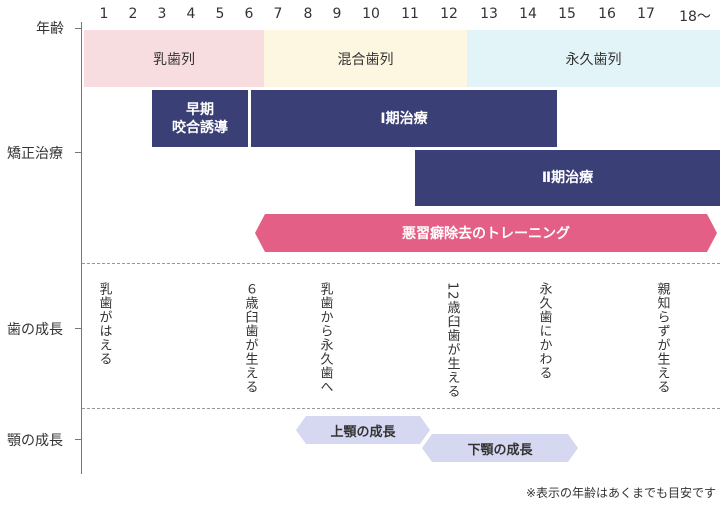 This screenshot has width=722, height=509. What do you see at coordinates (278, 14) in the screenshot?
I see `age-tick-label: 7` at bounding box center [278, 14].